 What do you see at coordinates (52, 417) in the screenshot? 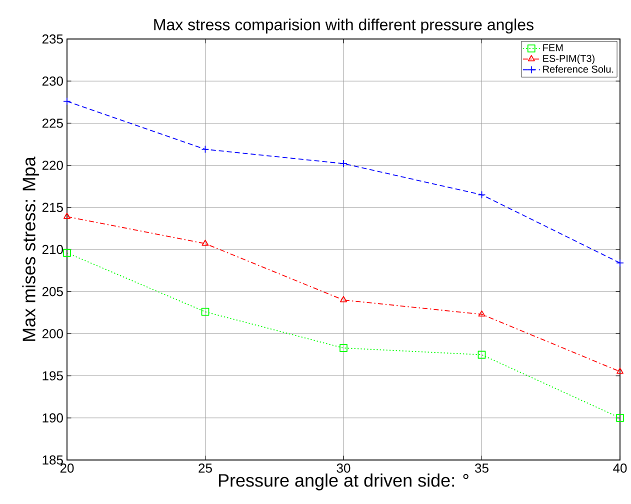
I see `y-tick-label: 190` at bounding box center [52, 417].